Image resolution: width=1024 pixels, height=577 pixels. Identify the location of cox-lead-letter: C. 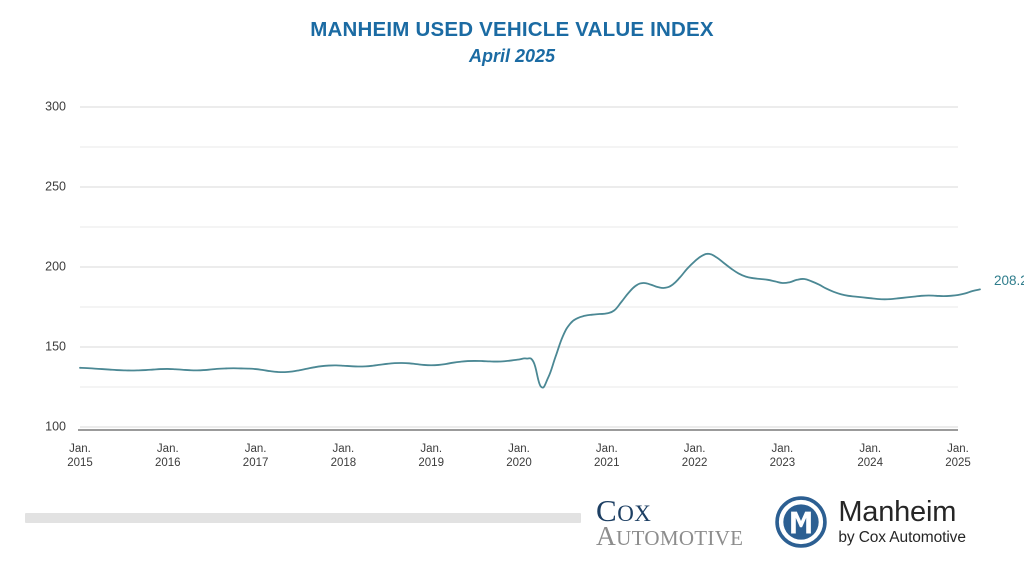
(607, 511).